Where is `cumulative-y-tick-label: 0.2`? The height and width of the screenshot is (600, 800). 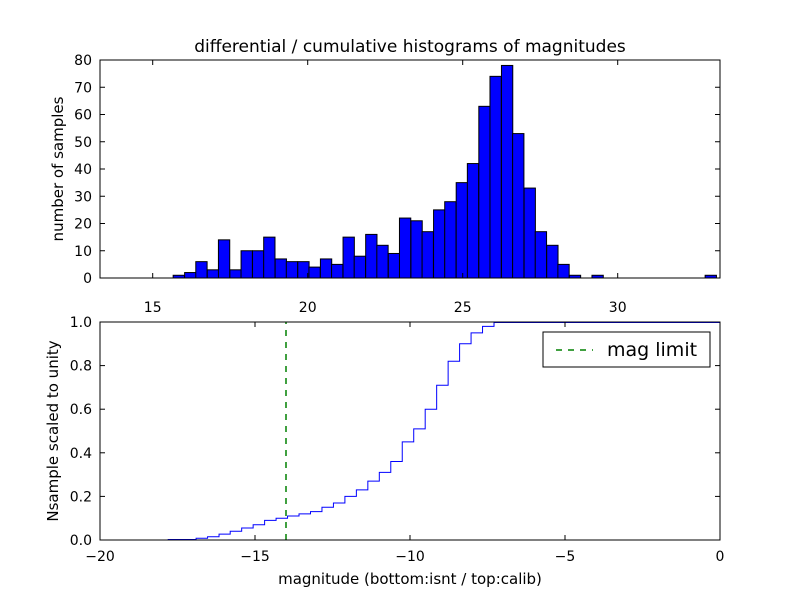
cumulative-y-tick-label: 0.2 is located at coordinates (81, 497).